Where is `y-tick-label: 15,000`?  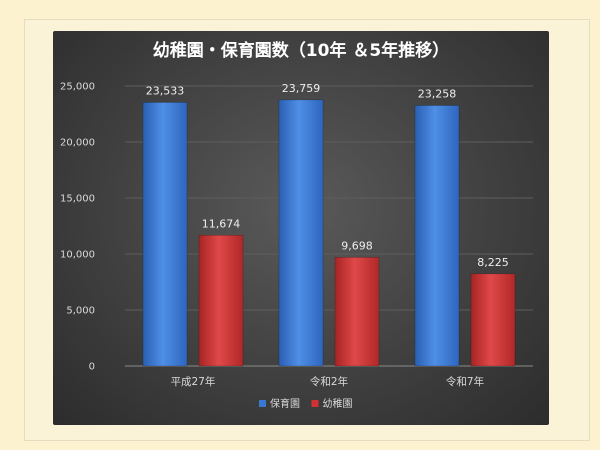
y-tick-label: 15,000 is located at coordinates (77, 199).